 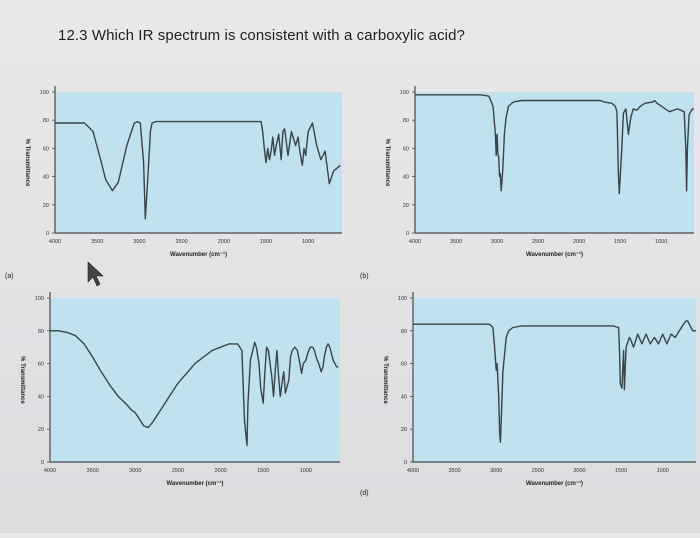 I want to click on mouse-cursor-icon, so click(x=95, y=274).